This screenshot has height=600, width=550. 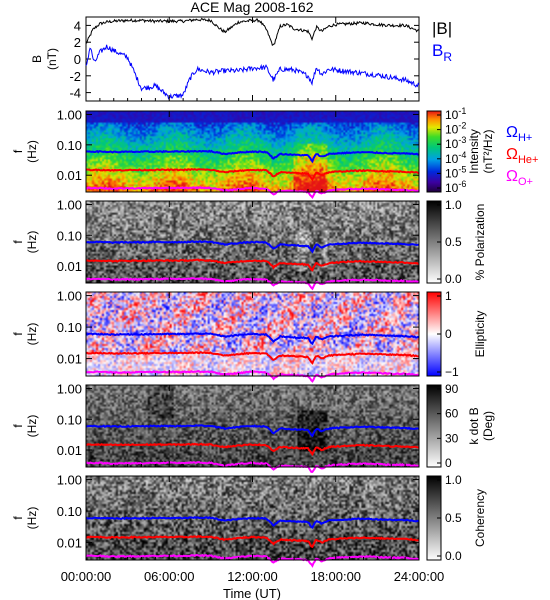 What do you see at coordinates (32, 426) in the screenshot?
I see `kdotb-ylabel-units: (Hz)` at bounding box center [32, 426].